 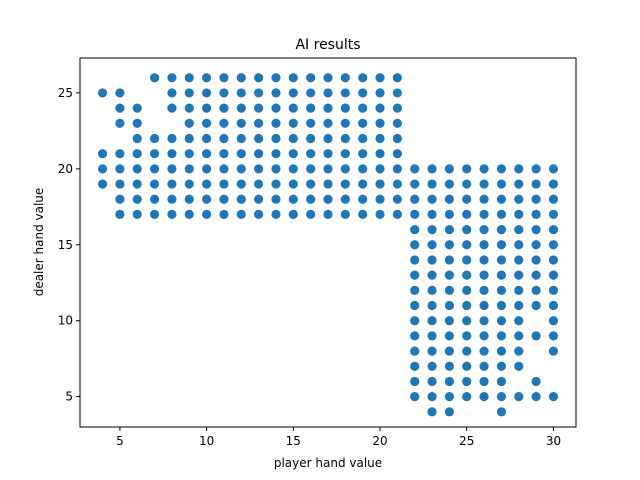 I want to click on y-axis-ticks: 5 10 15 20 25, so click(x=69, y=245).